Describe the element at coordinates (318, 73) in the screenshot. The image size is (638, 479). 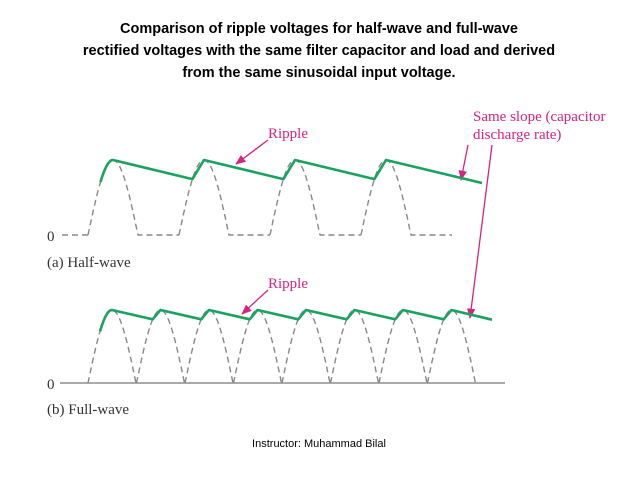
I see `title-line: from the same sinusoidal input voltage.` at that location.